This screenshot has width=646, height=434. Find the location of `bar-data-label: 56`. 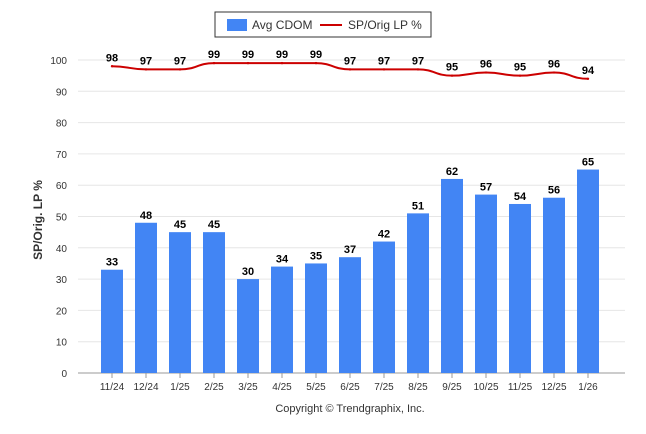

bar-data-label: 56 is located at coordinates (554, 191).